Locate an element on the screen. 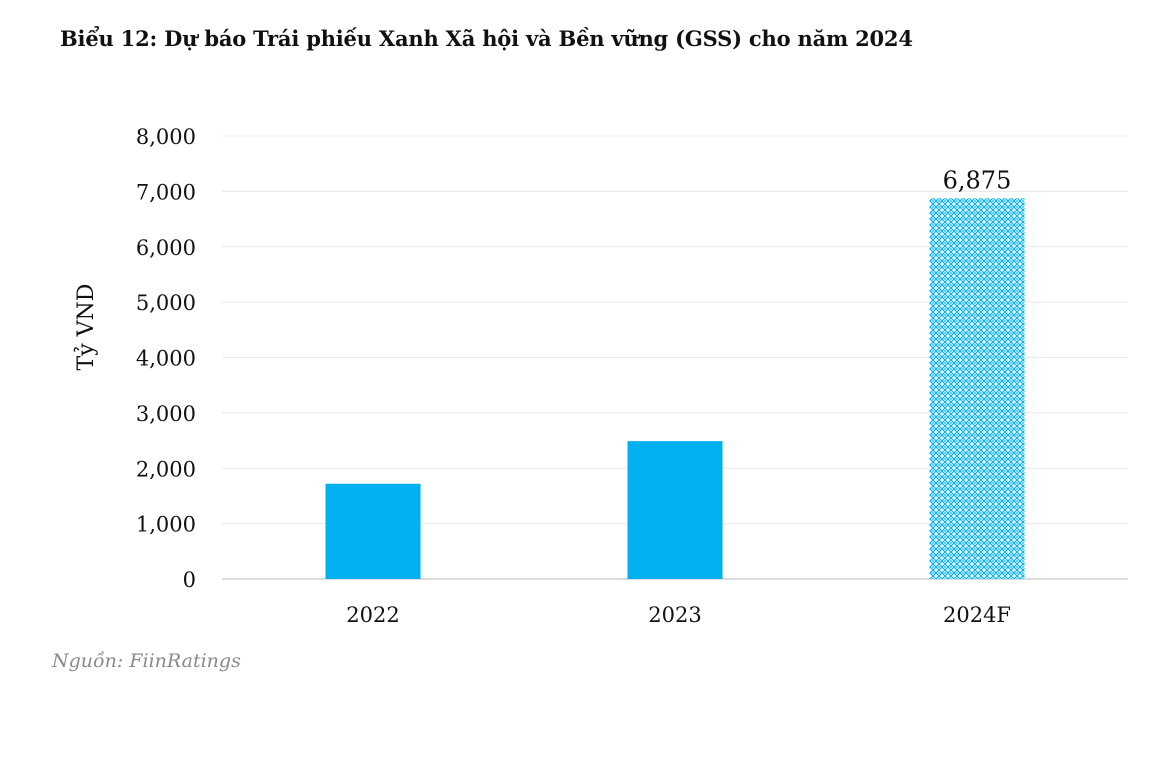 Image resolution: width=1152 pixels, height=774 pixels. data-label: 6,875 is located at coordinates (977, 180).